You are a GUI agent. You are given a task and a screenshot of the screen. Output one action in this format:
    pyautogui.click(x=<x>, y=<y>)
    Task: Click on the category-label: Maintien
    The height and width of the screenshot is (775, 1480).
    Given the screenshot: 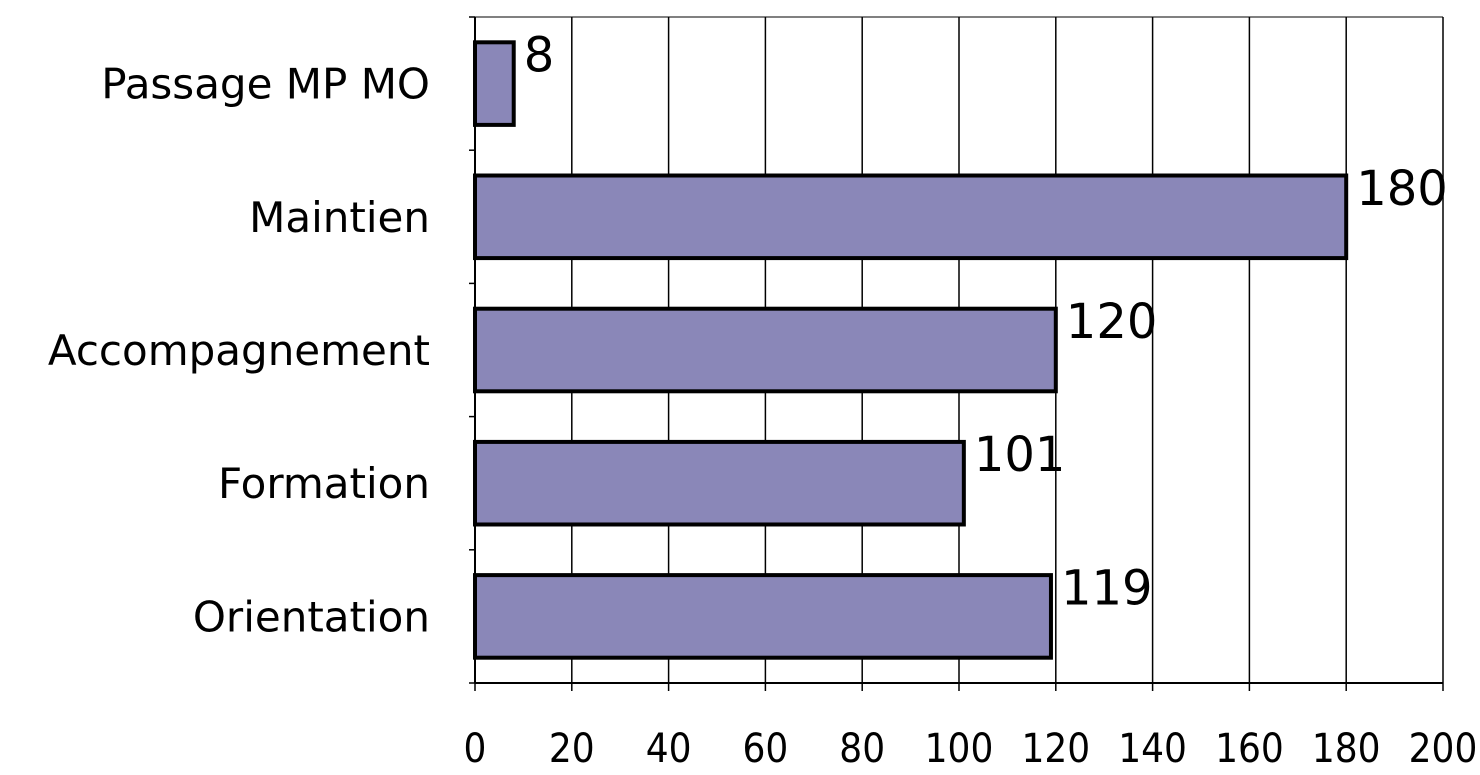 What is the action you would take?
    pyautogui.click(x=339, y=217)
    